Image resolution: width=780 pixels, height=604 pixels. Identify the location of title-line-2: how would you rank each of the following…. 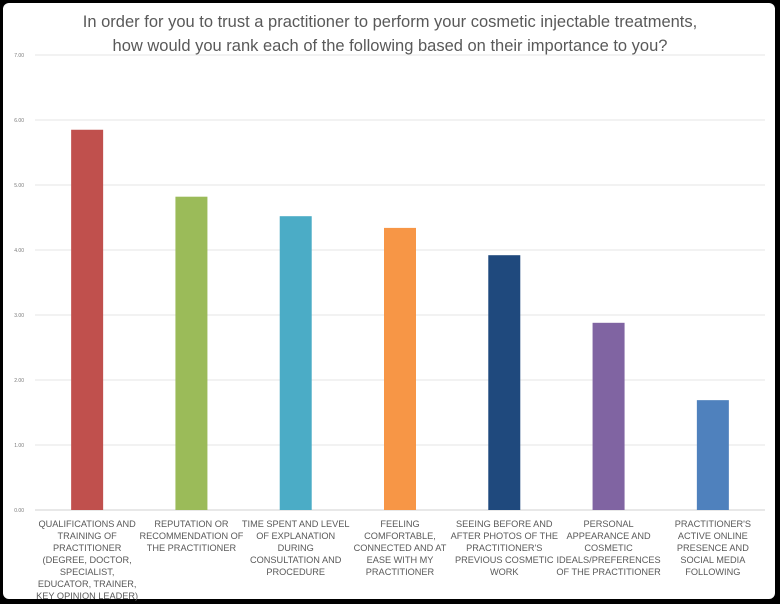
(390, 46).